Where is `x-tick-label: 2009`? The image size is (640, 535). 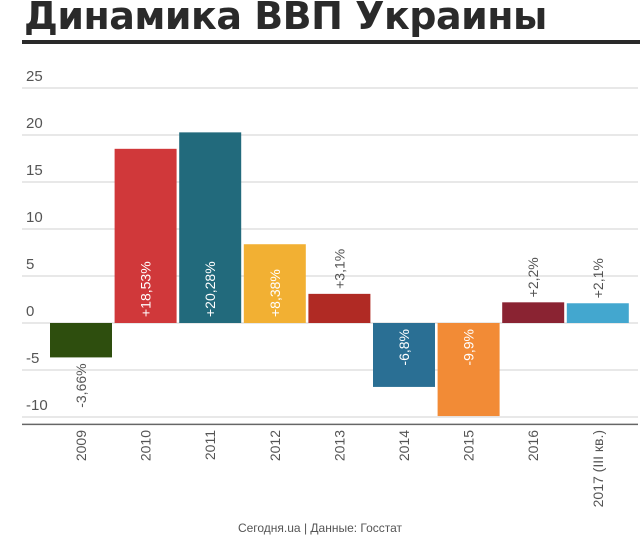 x-tick-label: 2009 is located at coordinates (81, 445).